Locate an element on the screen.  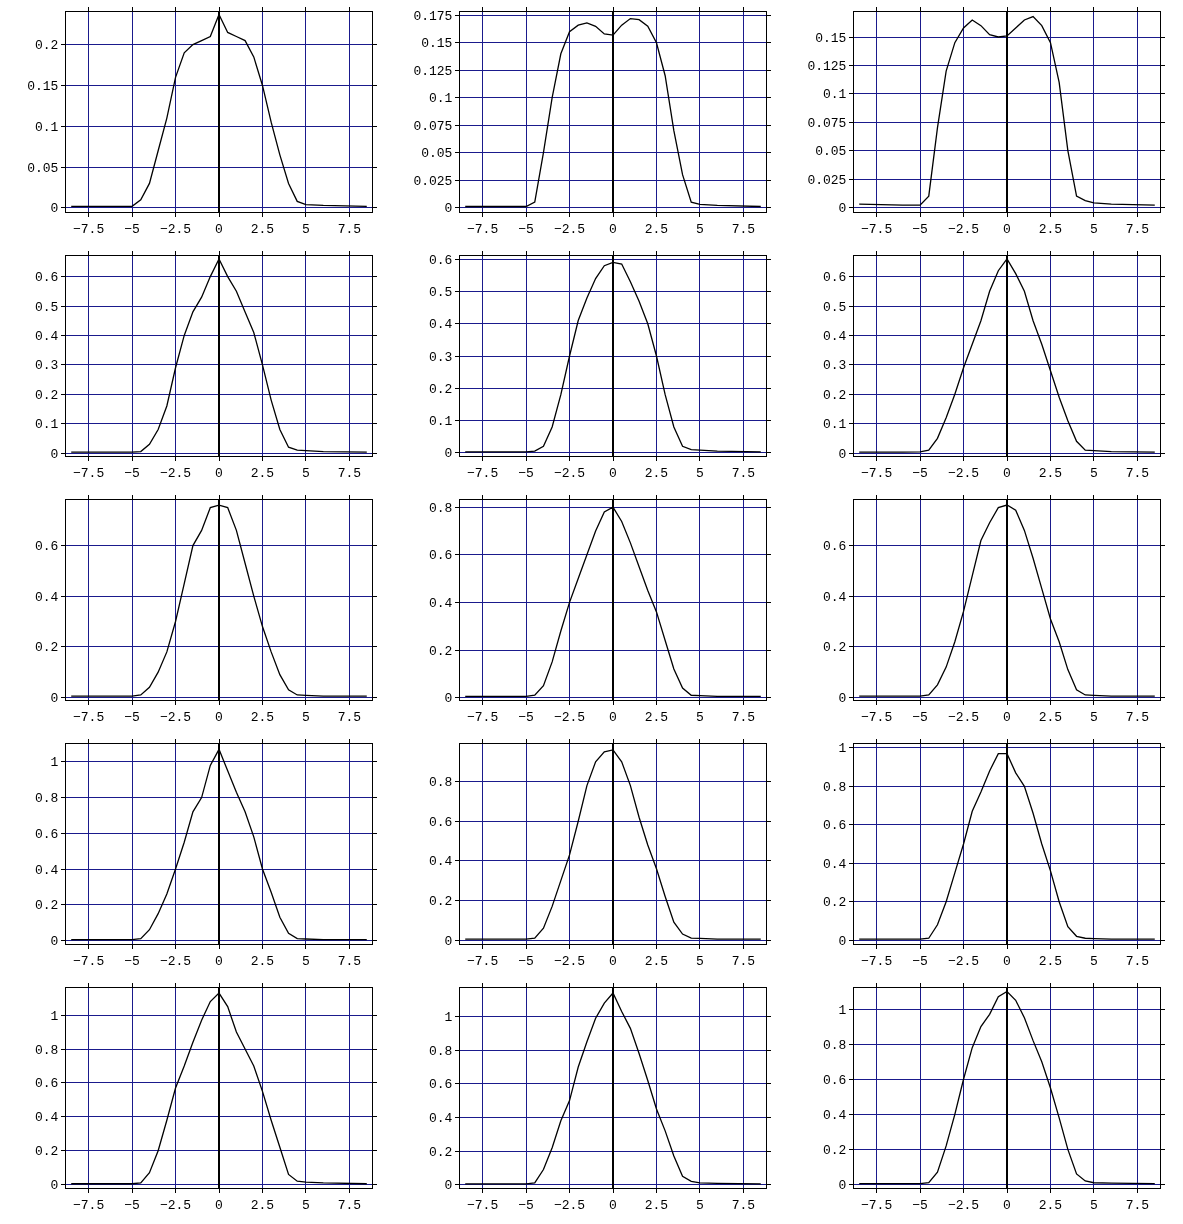
y-tick-label: 0.15 is located at coordinates (43, 87).